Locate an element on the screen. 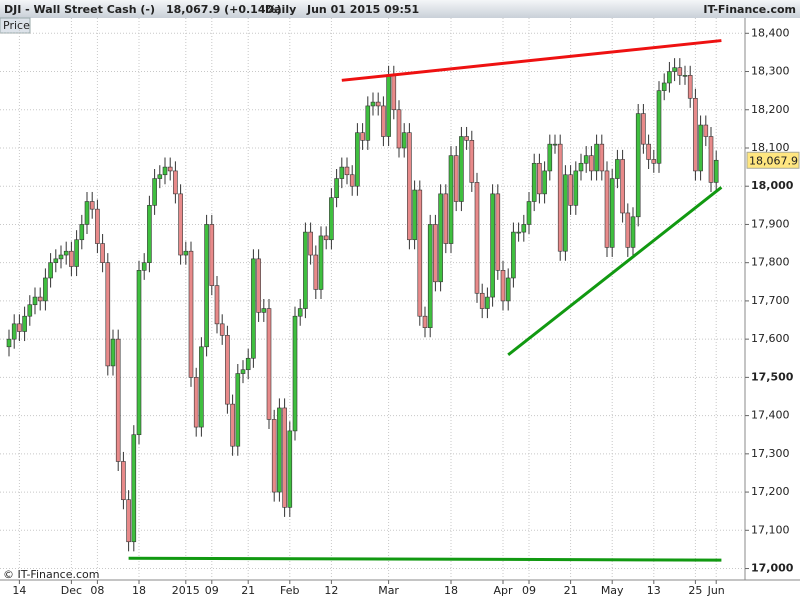 The height and width of the screenshot is (600, 800). last-price-label: 18,067.9 is located at coordinates (773, 160).